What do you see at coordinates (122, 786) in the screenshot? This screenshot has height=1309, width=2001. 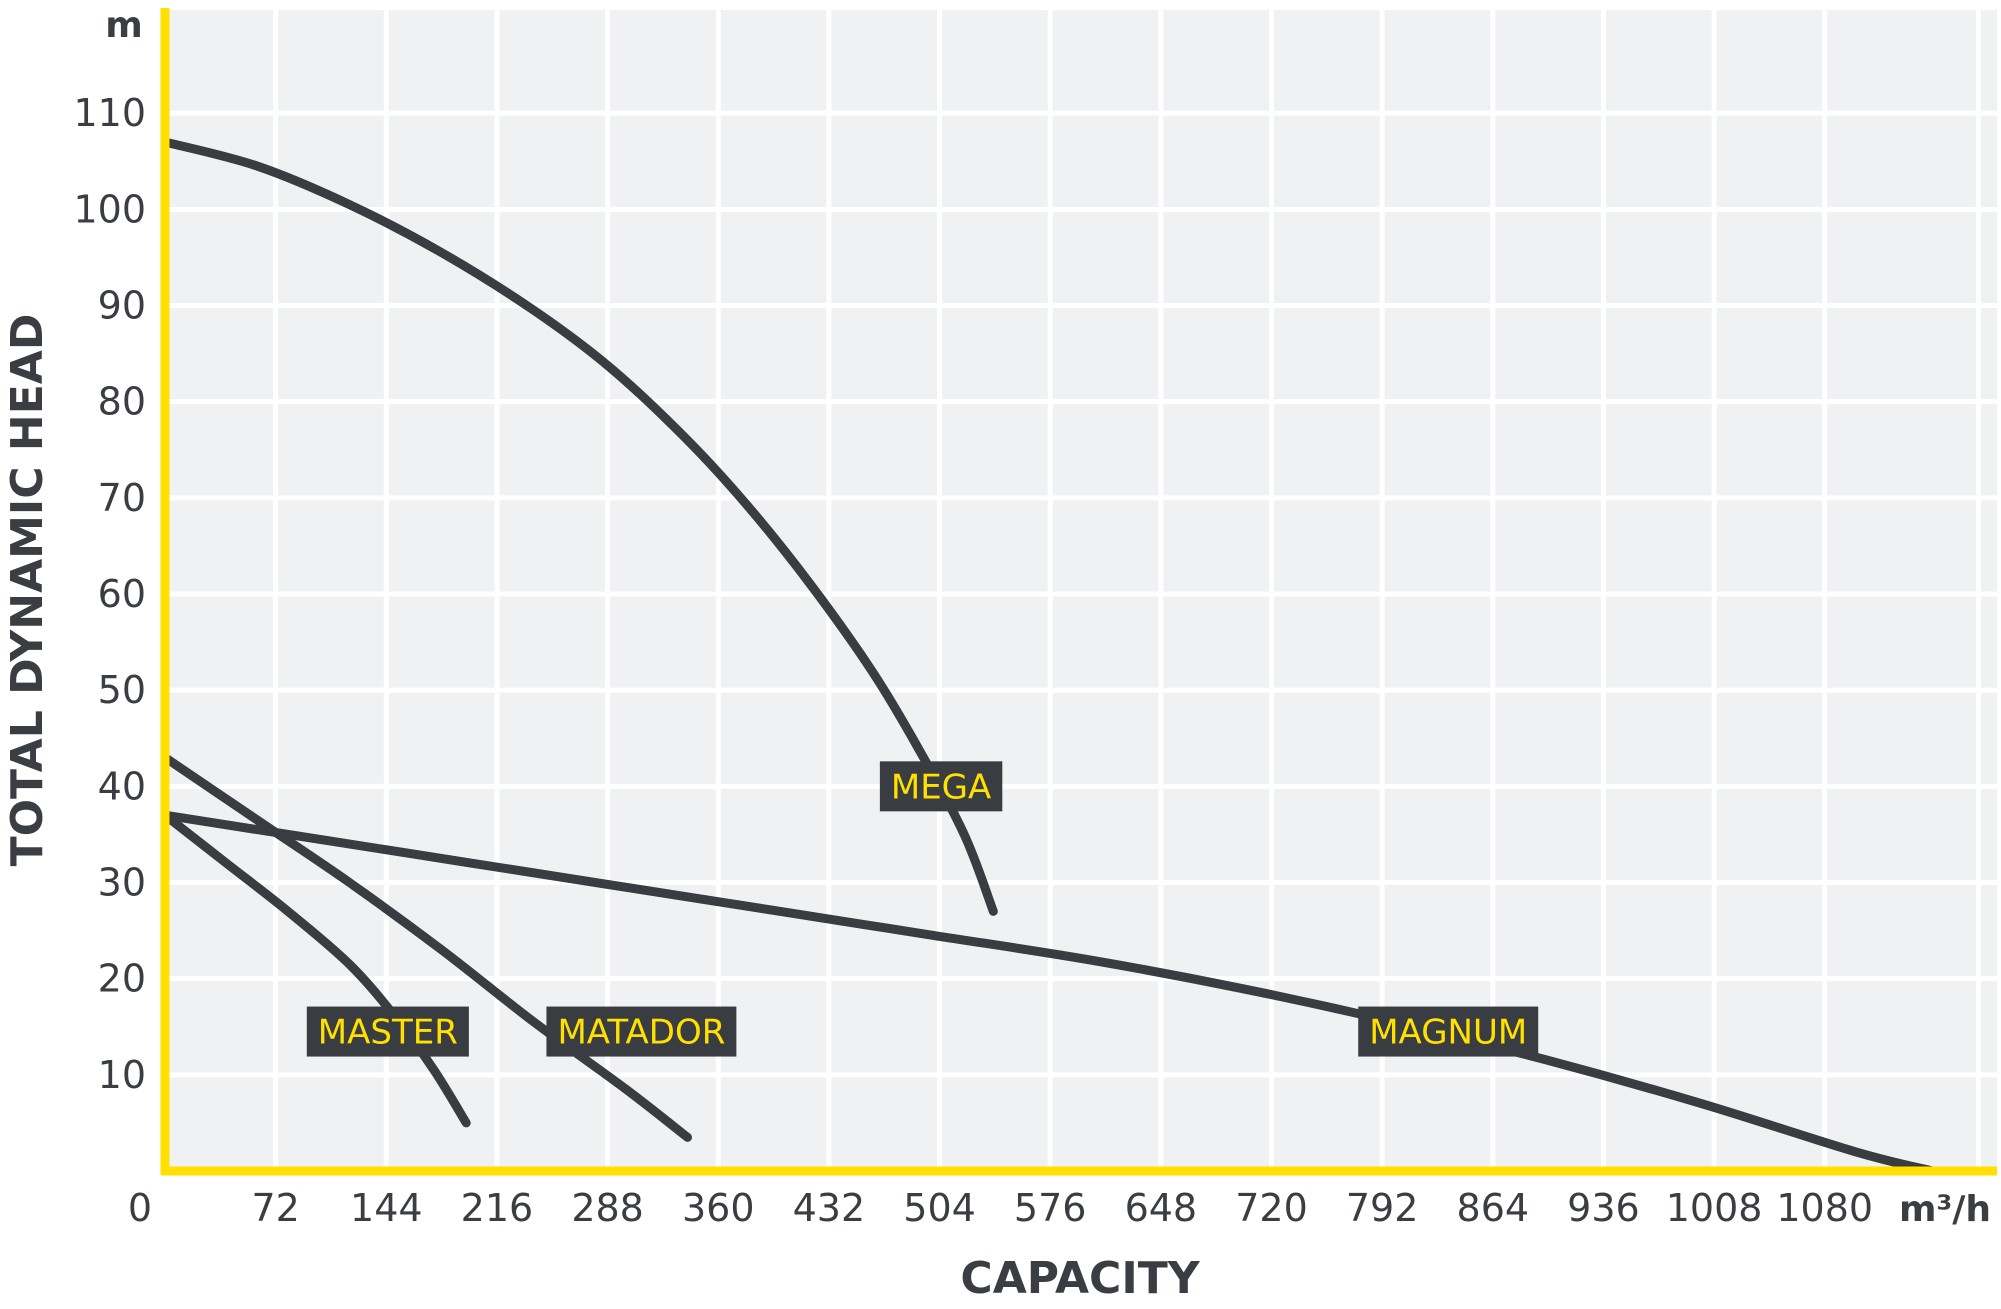 I see `y-tick-label: 40` at bounding box center [122, 786].